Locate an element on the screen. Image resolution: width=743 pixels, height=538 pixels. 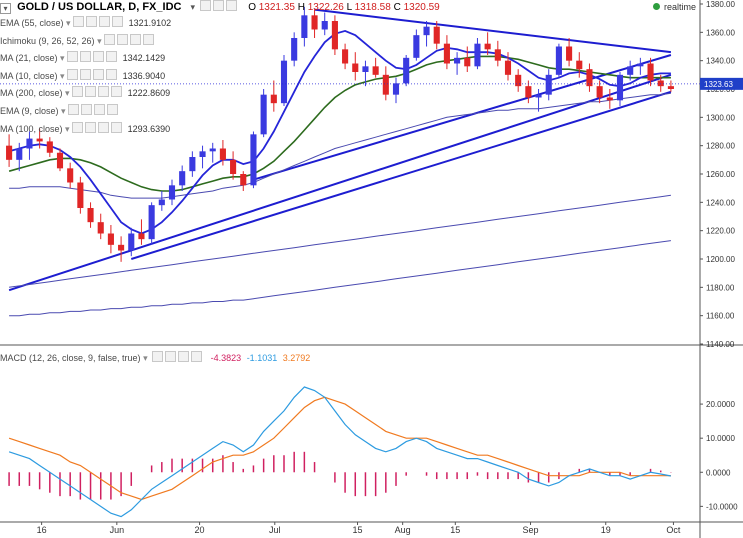
macd-label: MACD (12, 26, close, 9, false, true) is located at coordinates (70, 358).